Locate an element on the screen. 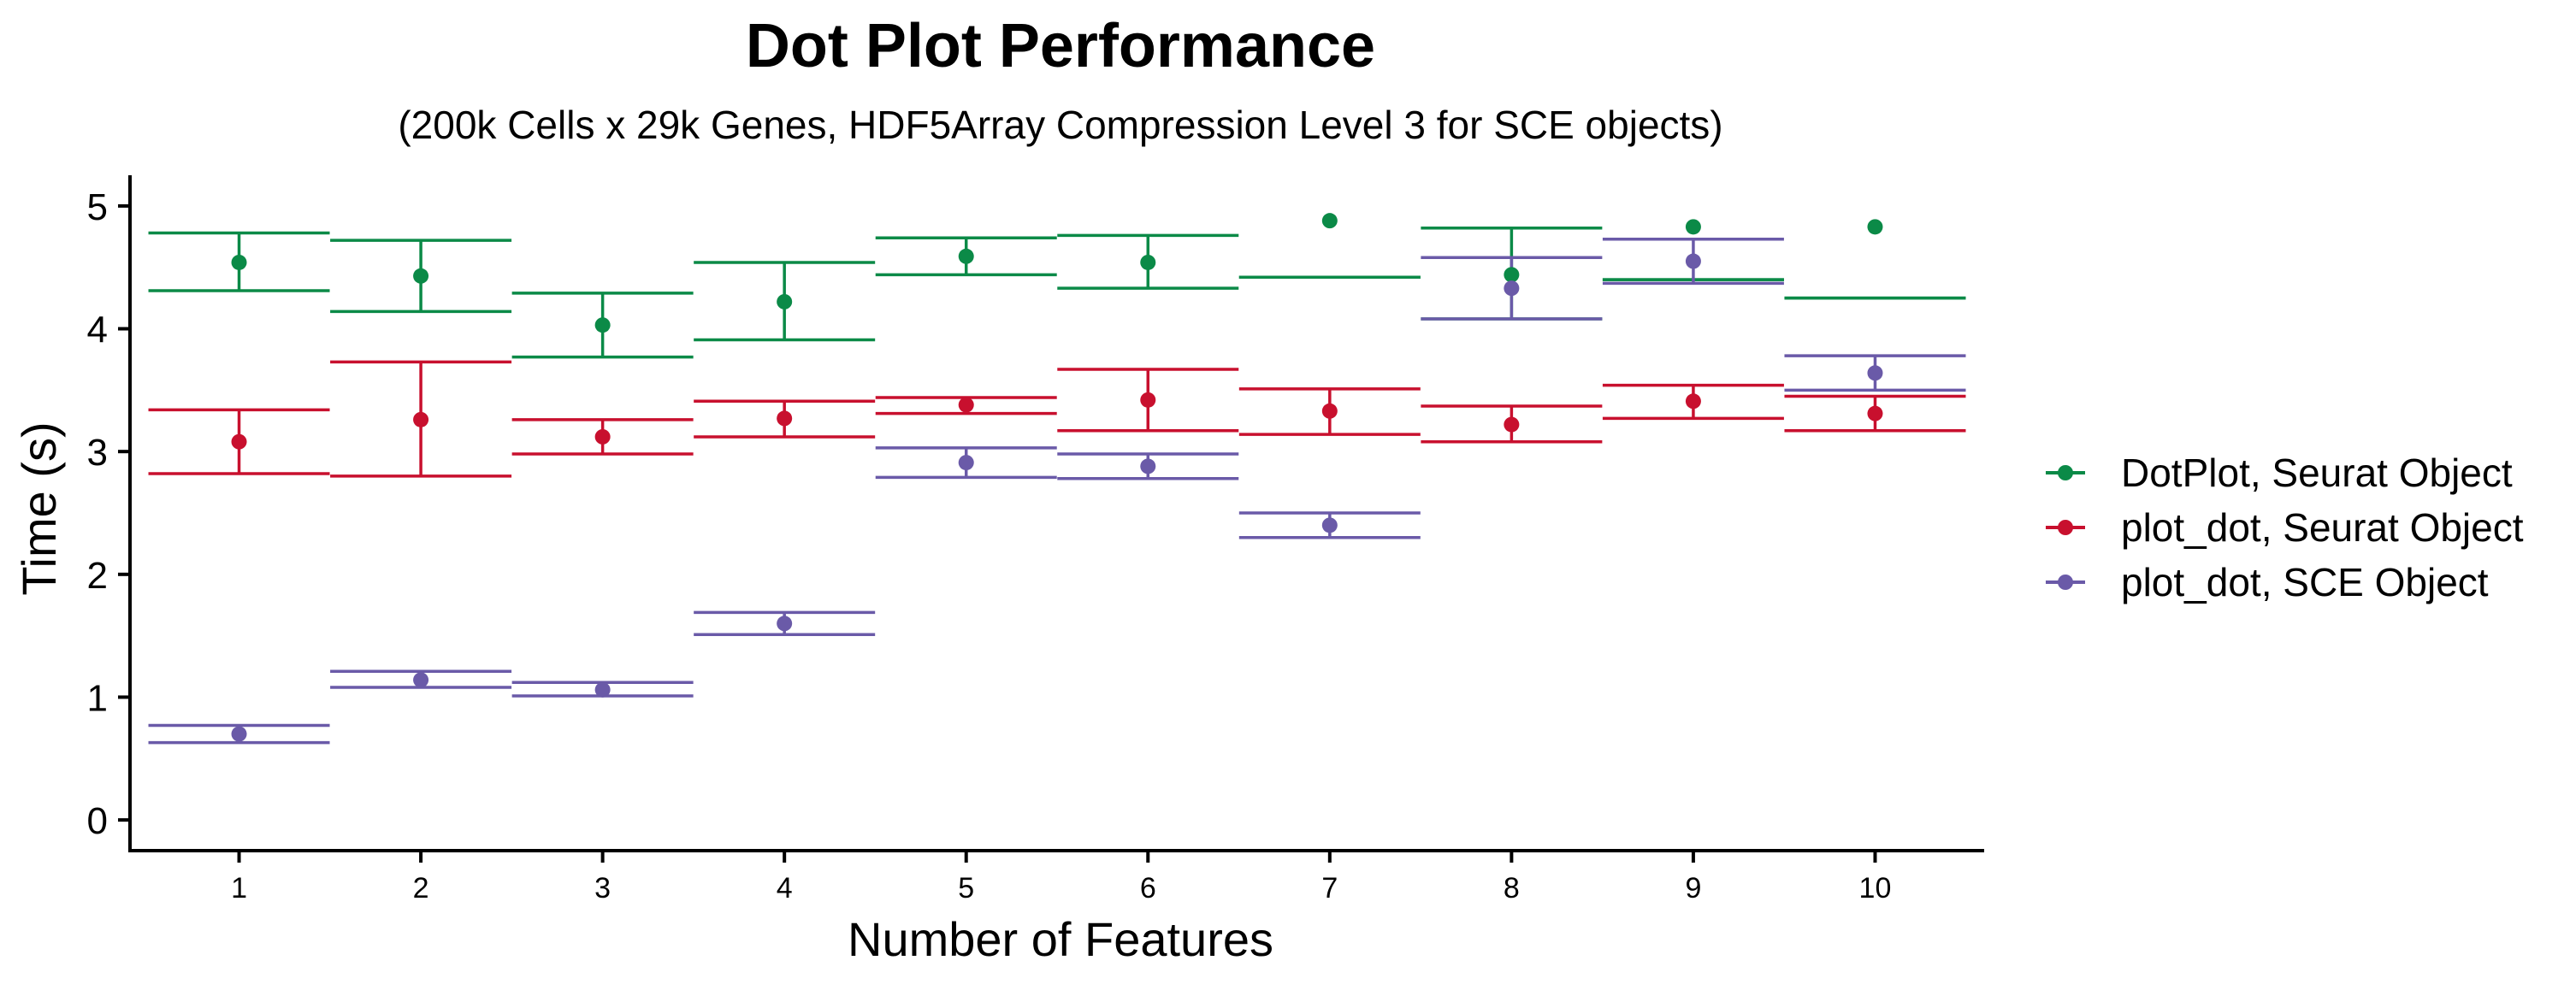 The width and height of the screenshot is (2576, 990). y-axis-title: Time (s) is located at coordinates (39, 508).